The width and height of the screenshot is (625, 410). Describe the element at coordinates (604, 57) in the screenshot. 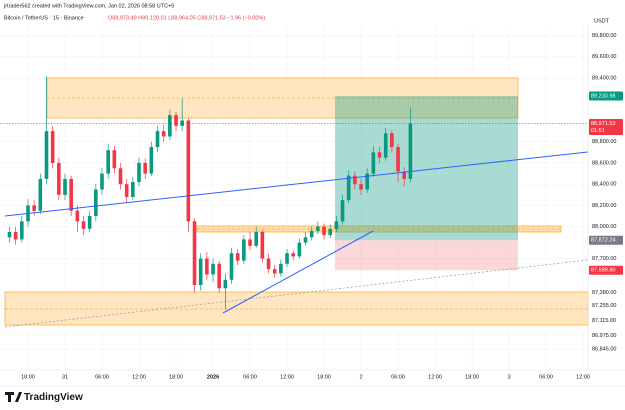

I see `y-tick-label: 89,600.00` at that location.